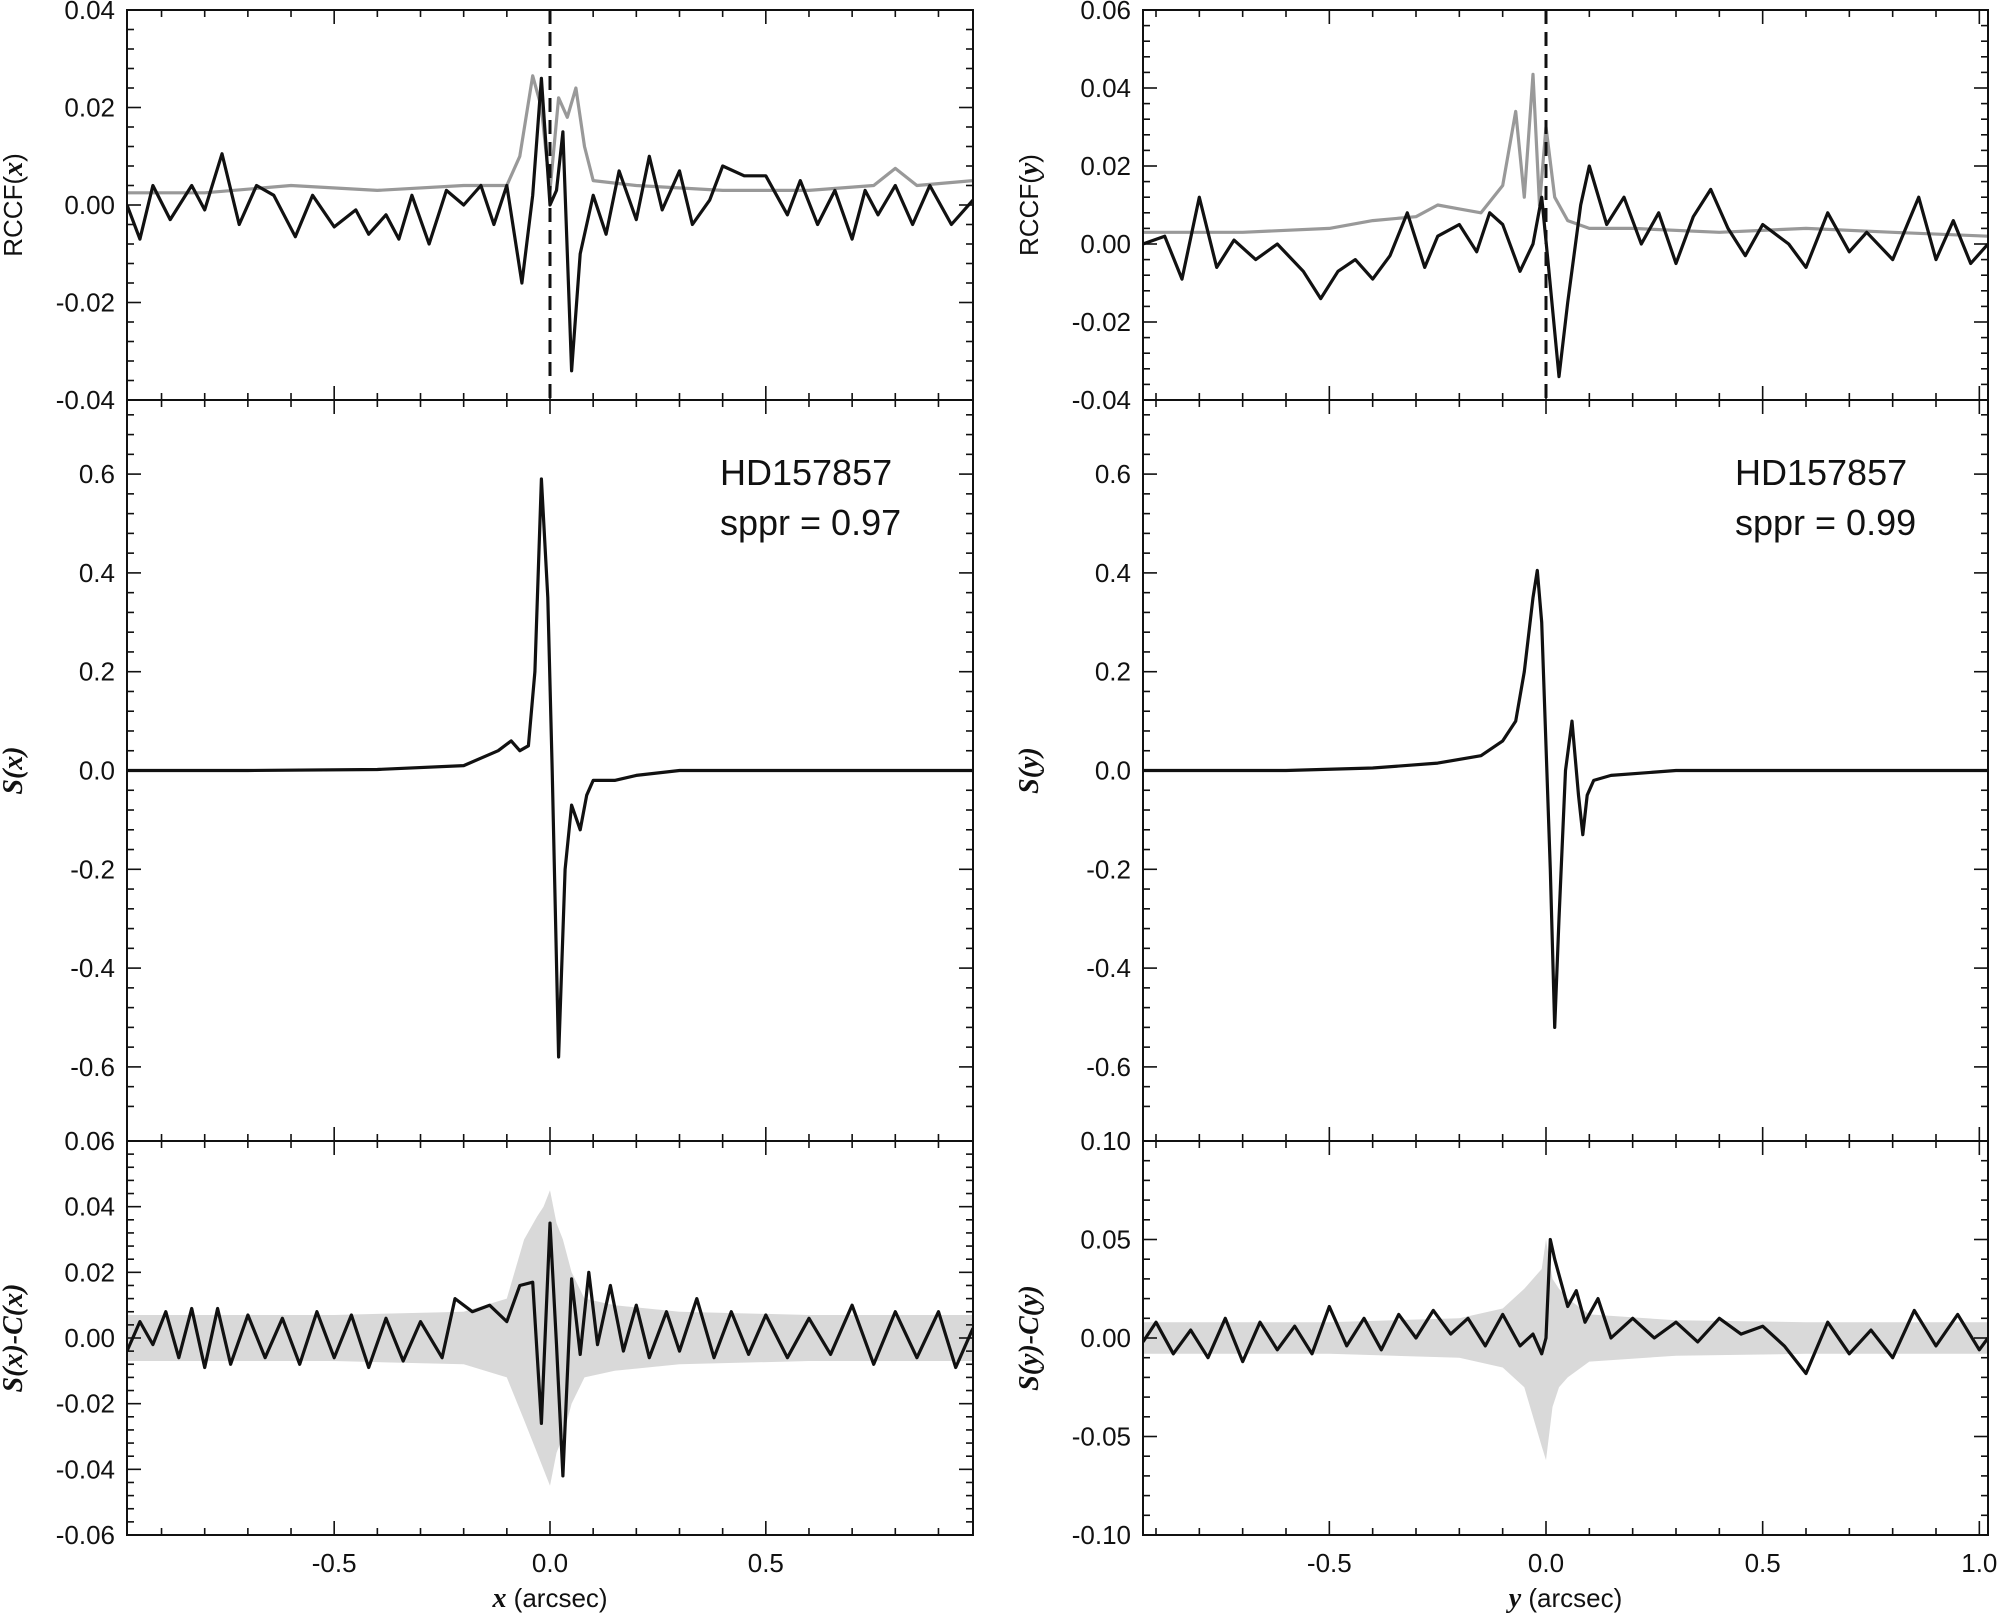  I want to click on y-axis-title-text: S(y)-C(y), so click(1029, 1338).